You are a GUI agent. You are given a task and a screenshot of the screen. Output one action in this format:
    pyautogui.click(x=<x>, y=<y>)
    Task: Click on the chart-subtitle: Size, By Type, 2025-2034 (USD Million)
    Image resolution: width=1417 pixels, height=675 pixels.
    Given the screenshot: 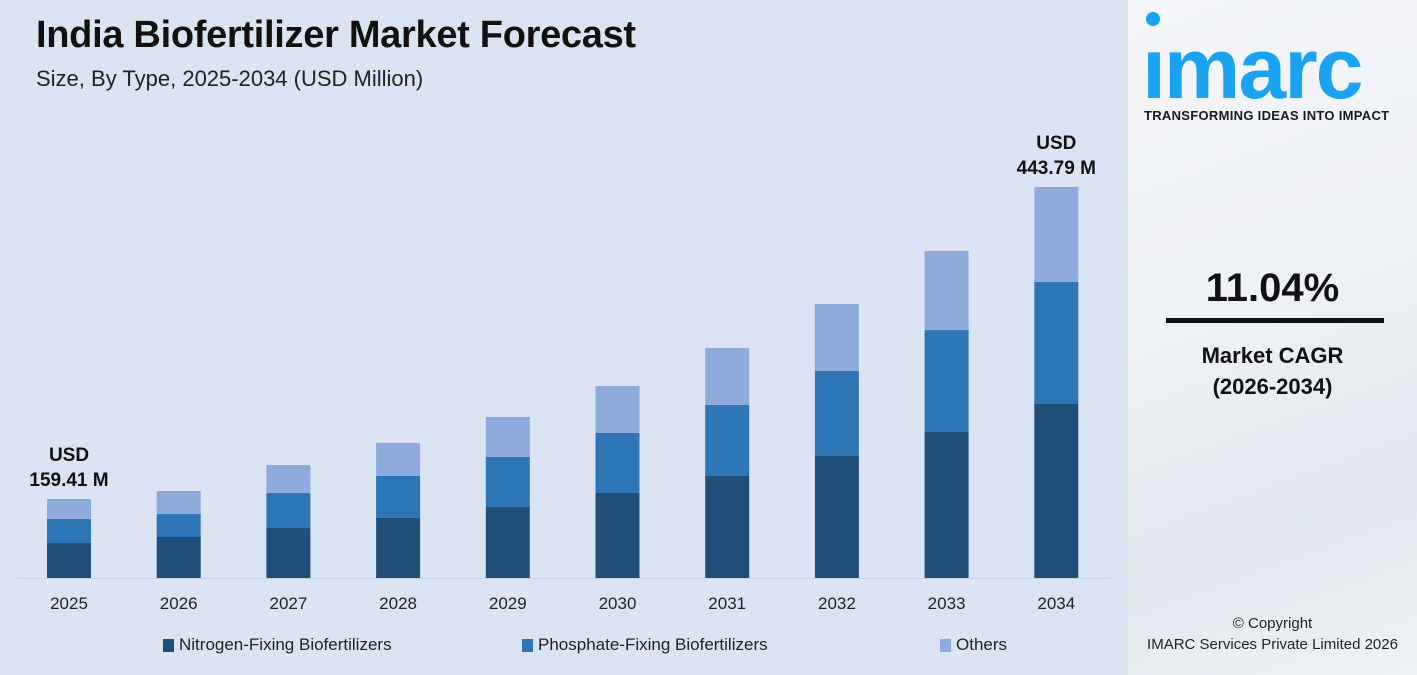 What is the action you would take?
    pyautogui.click(x=230, y=78)
    